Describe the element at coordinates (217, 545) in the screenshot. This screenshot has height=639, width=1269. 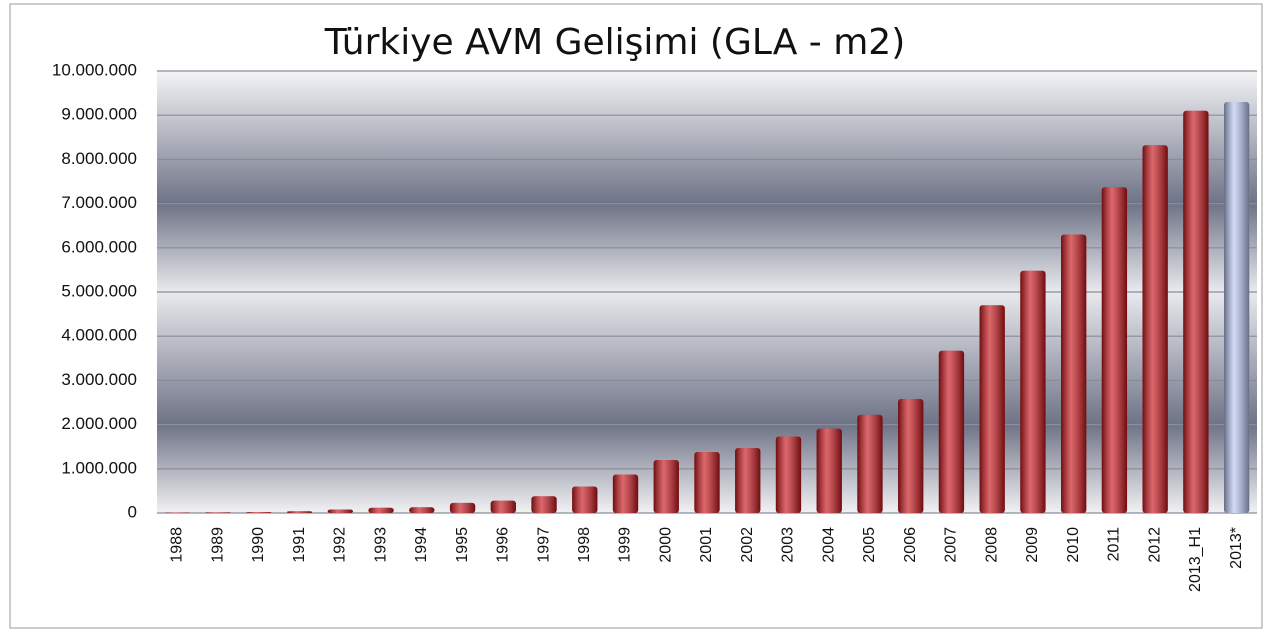
I see `x-tick-label: 1989` at that location.